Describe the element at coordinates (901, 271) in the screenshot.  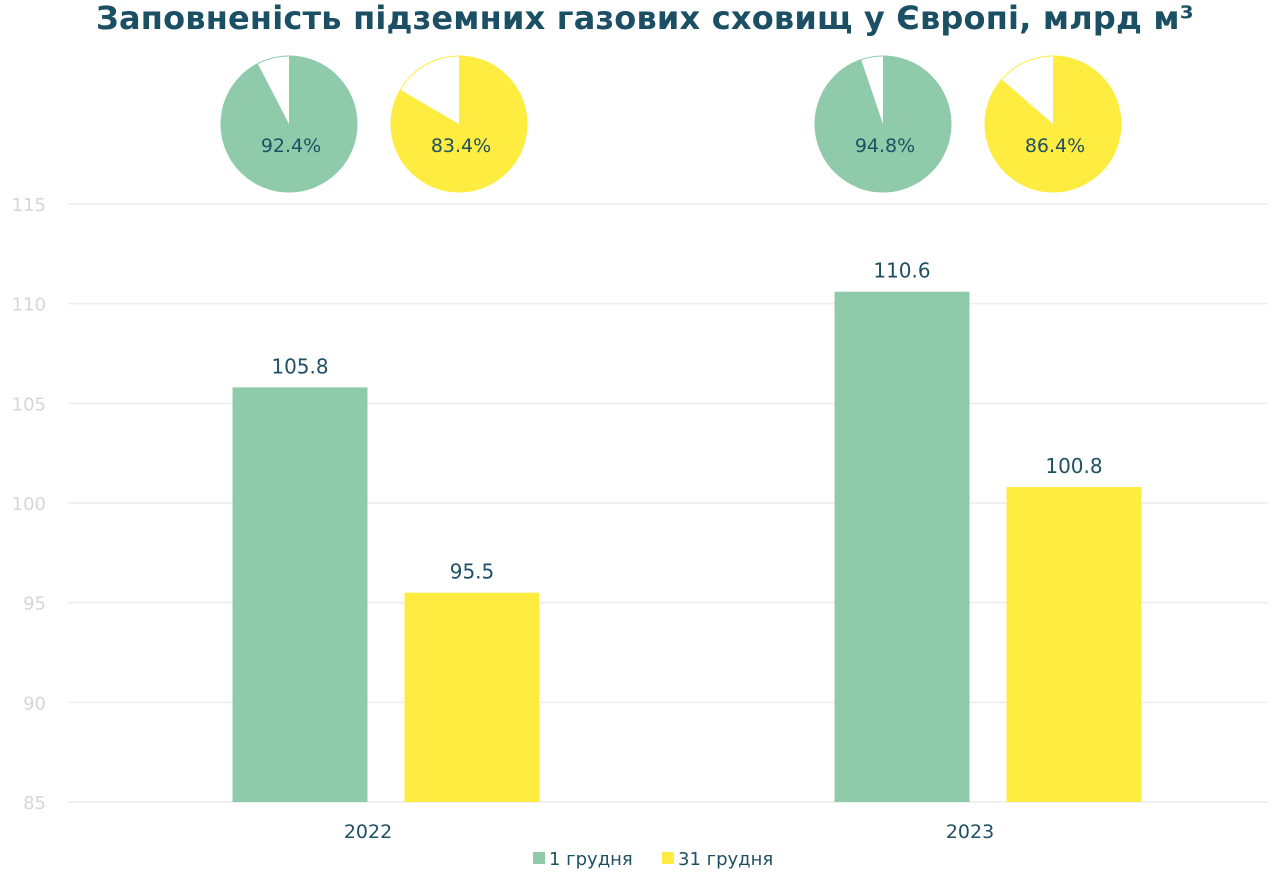
I see `bar-value-label: 110.6` at that location.